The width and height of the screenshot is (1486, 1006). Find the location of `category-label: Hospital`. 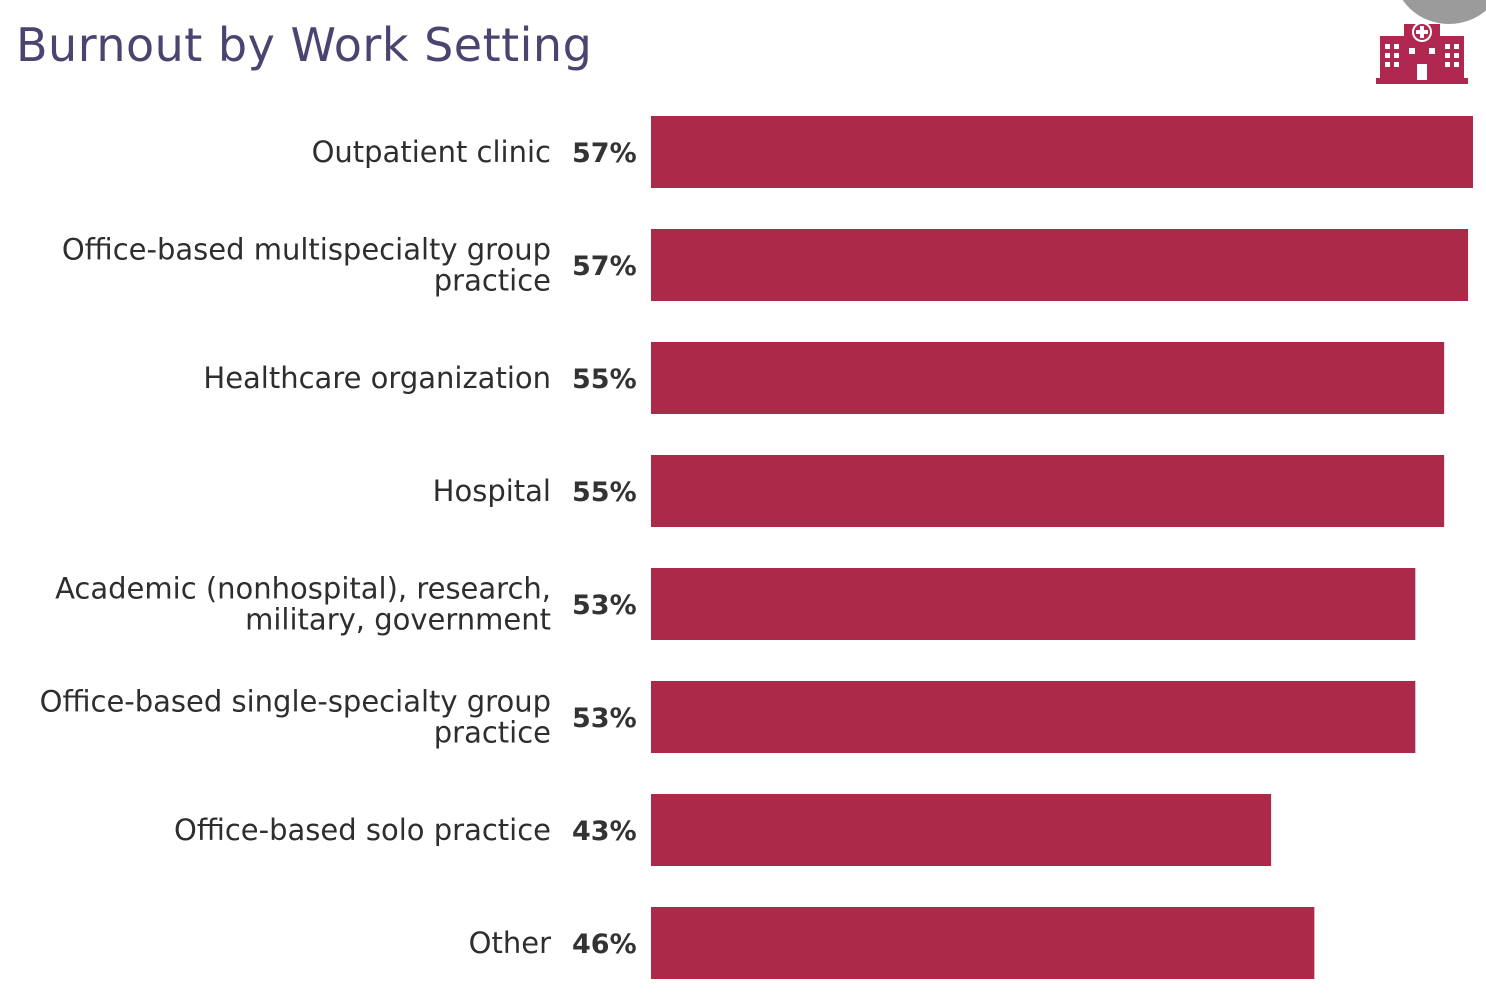

category-label: Hospital is located at coordinates (492, 491).